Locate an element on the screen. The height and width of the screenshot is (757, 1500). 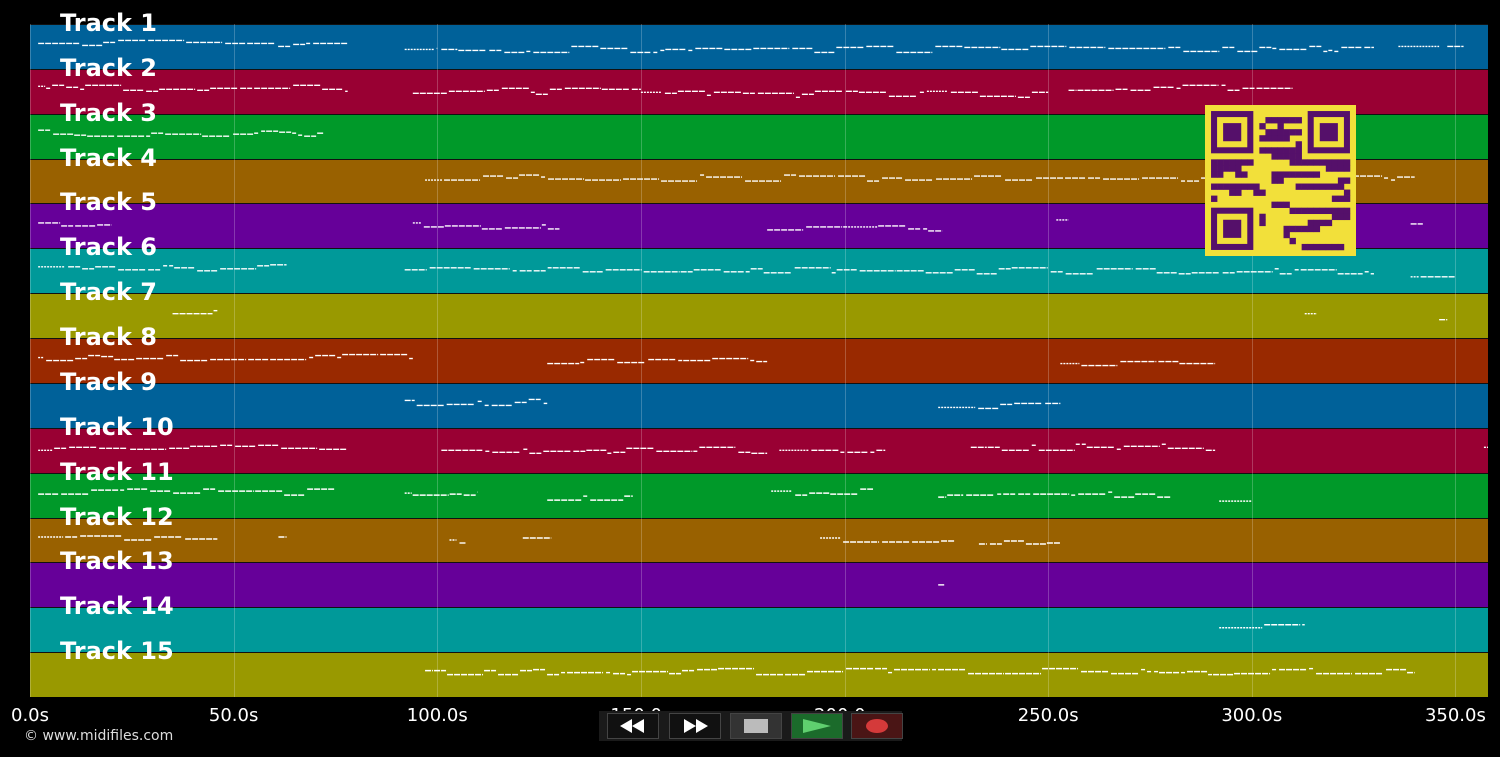
tick-label: 0.0s is located at coordinates (30, 715).